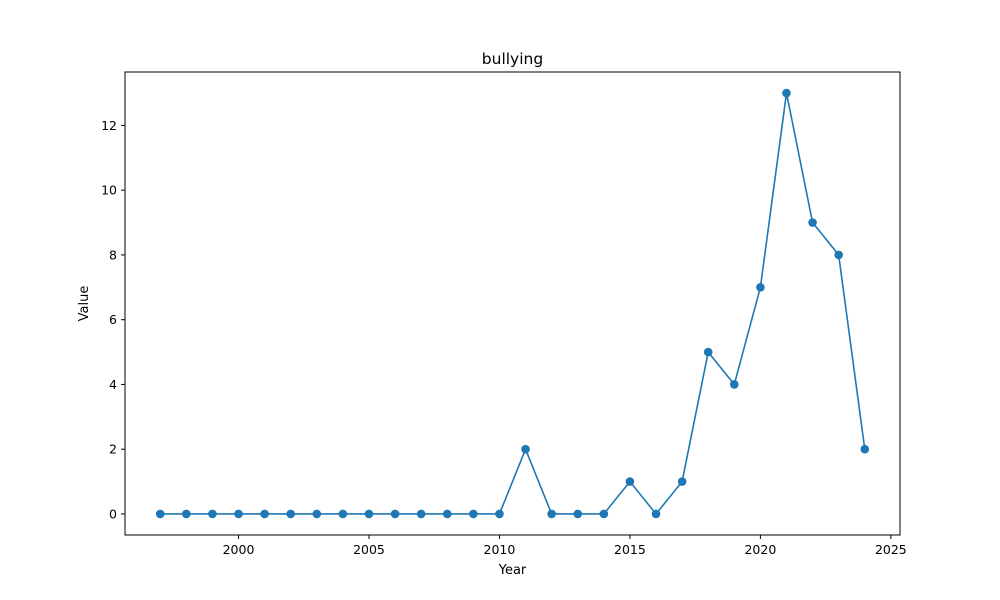  What do you see at coordinates (239, 549) in the screenshot?
I see `x-tick-label: 2000` at bounding box center [239, 549].